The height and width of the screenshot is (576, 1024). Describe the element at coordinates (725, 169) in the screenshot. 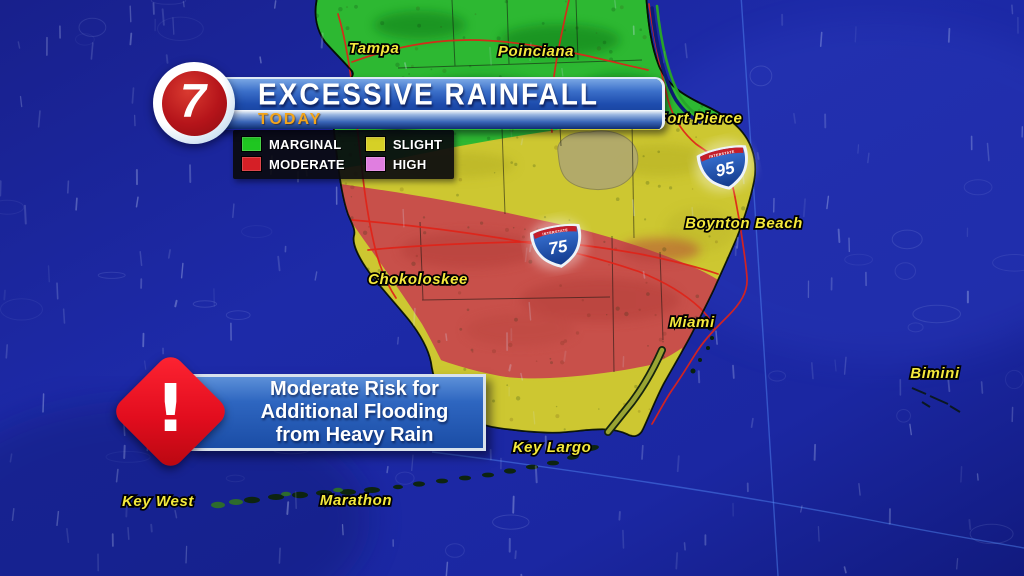

I see `svg-text: 95` at that location.